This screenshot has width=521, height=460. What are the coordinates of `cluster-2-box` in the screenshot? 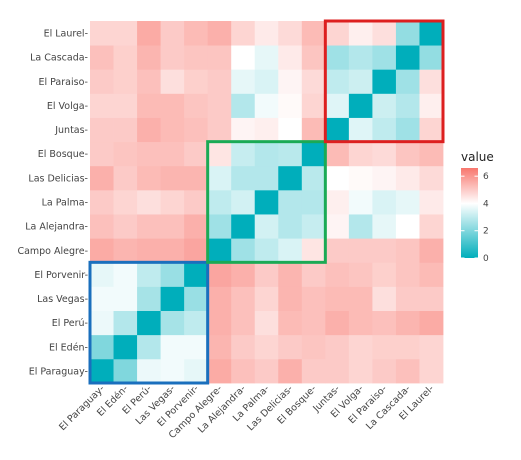 It's located at (266, 202).